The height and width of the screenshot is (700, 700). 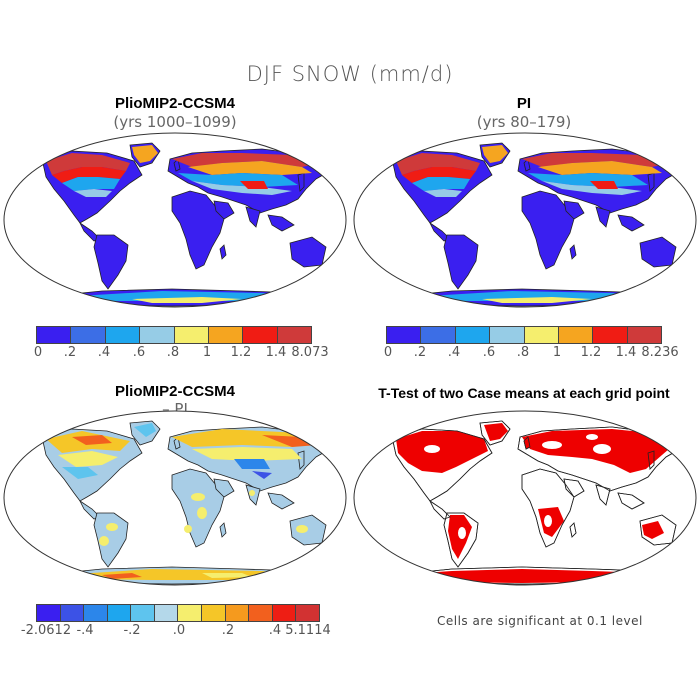 I want to click on colorbar-tick-label: .0, so click(x=179, y=630).